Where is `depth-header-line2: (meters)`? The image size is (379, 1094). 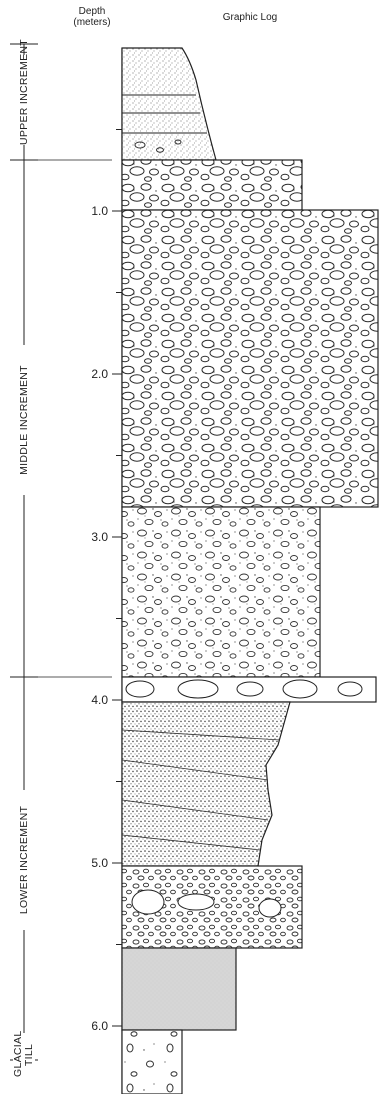
depth-header-line2: (meters) is located at coordinates (92, 22).